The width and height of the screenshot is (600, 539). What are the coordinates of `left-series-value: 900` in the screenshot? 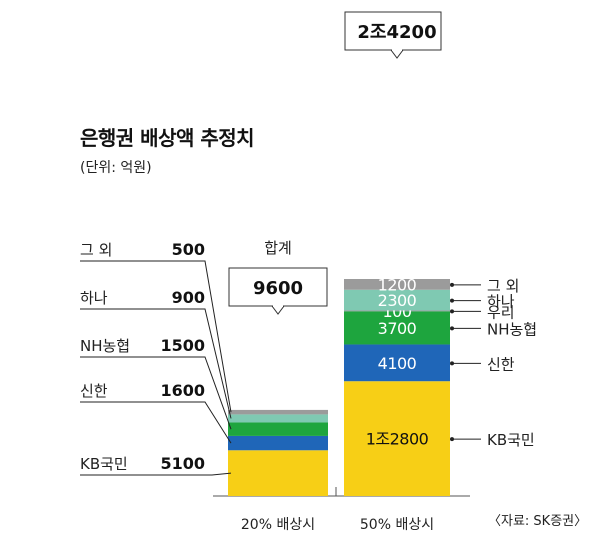 It's located at (188, 297).